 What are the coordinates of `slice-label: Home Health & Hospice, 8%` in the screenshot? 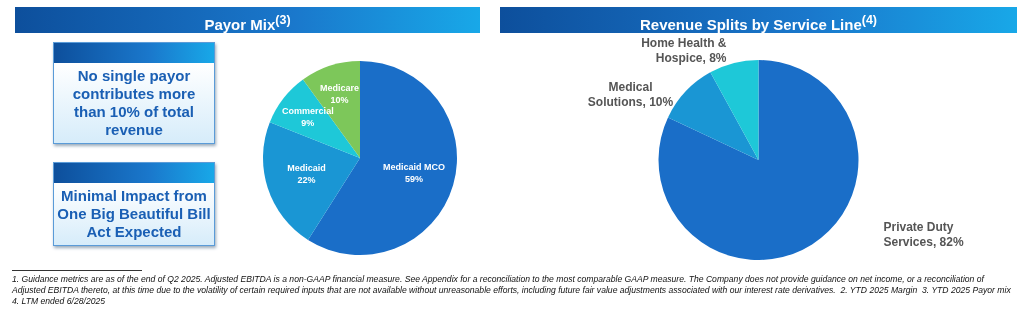 It's located at (684, 50).